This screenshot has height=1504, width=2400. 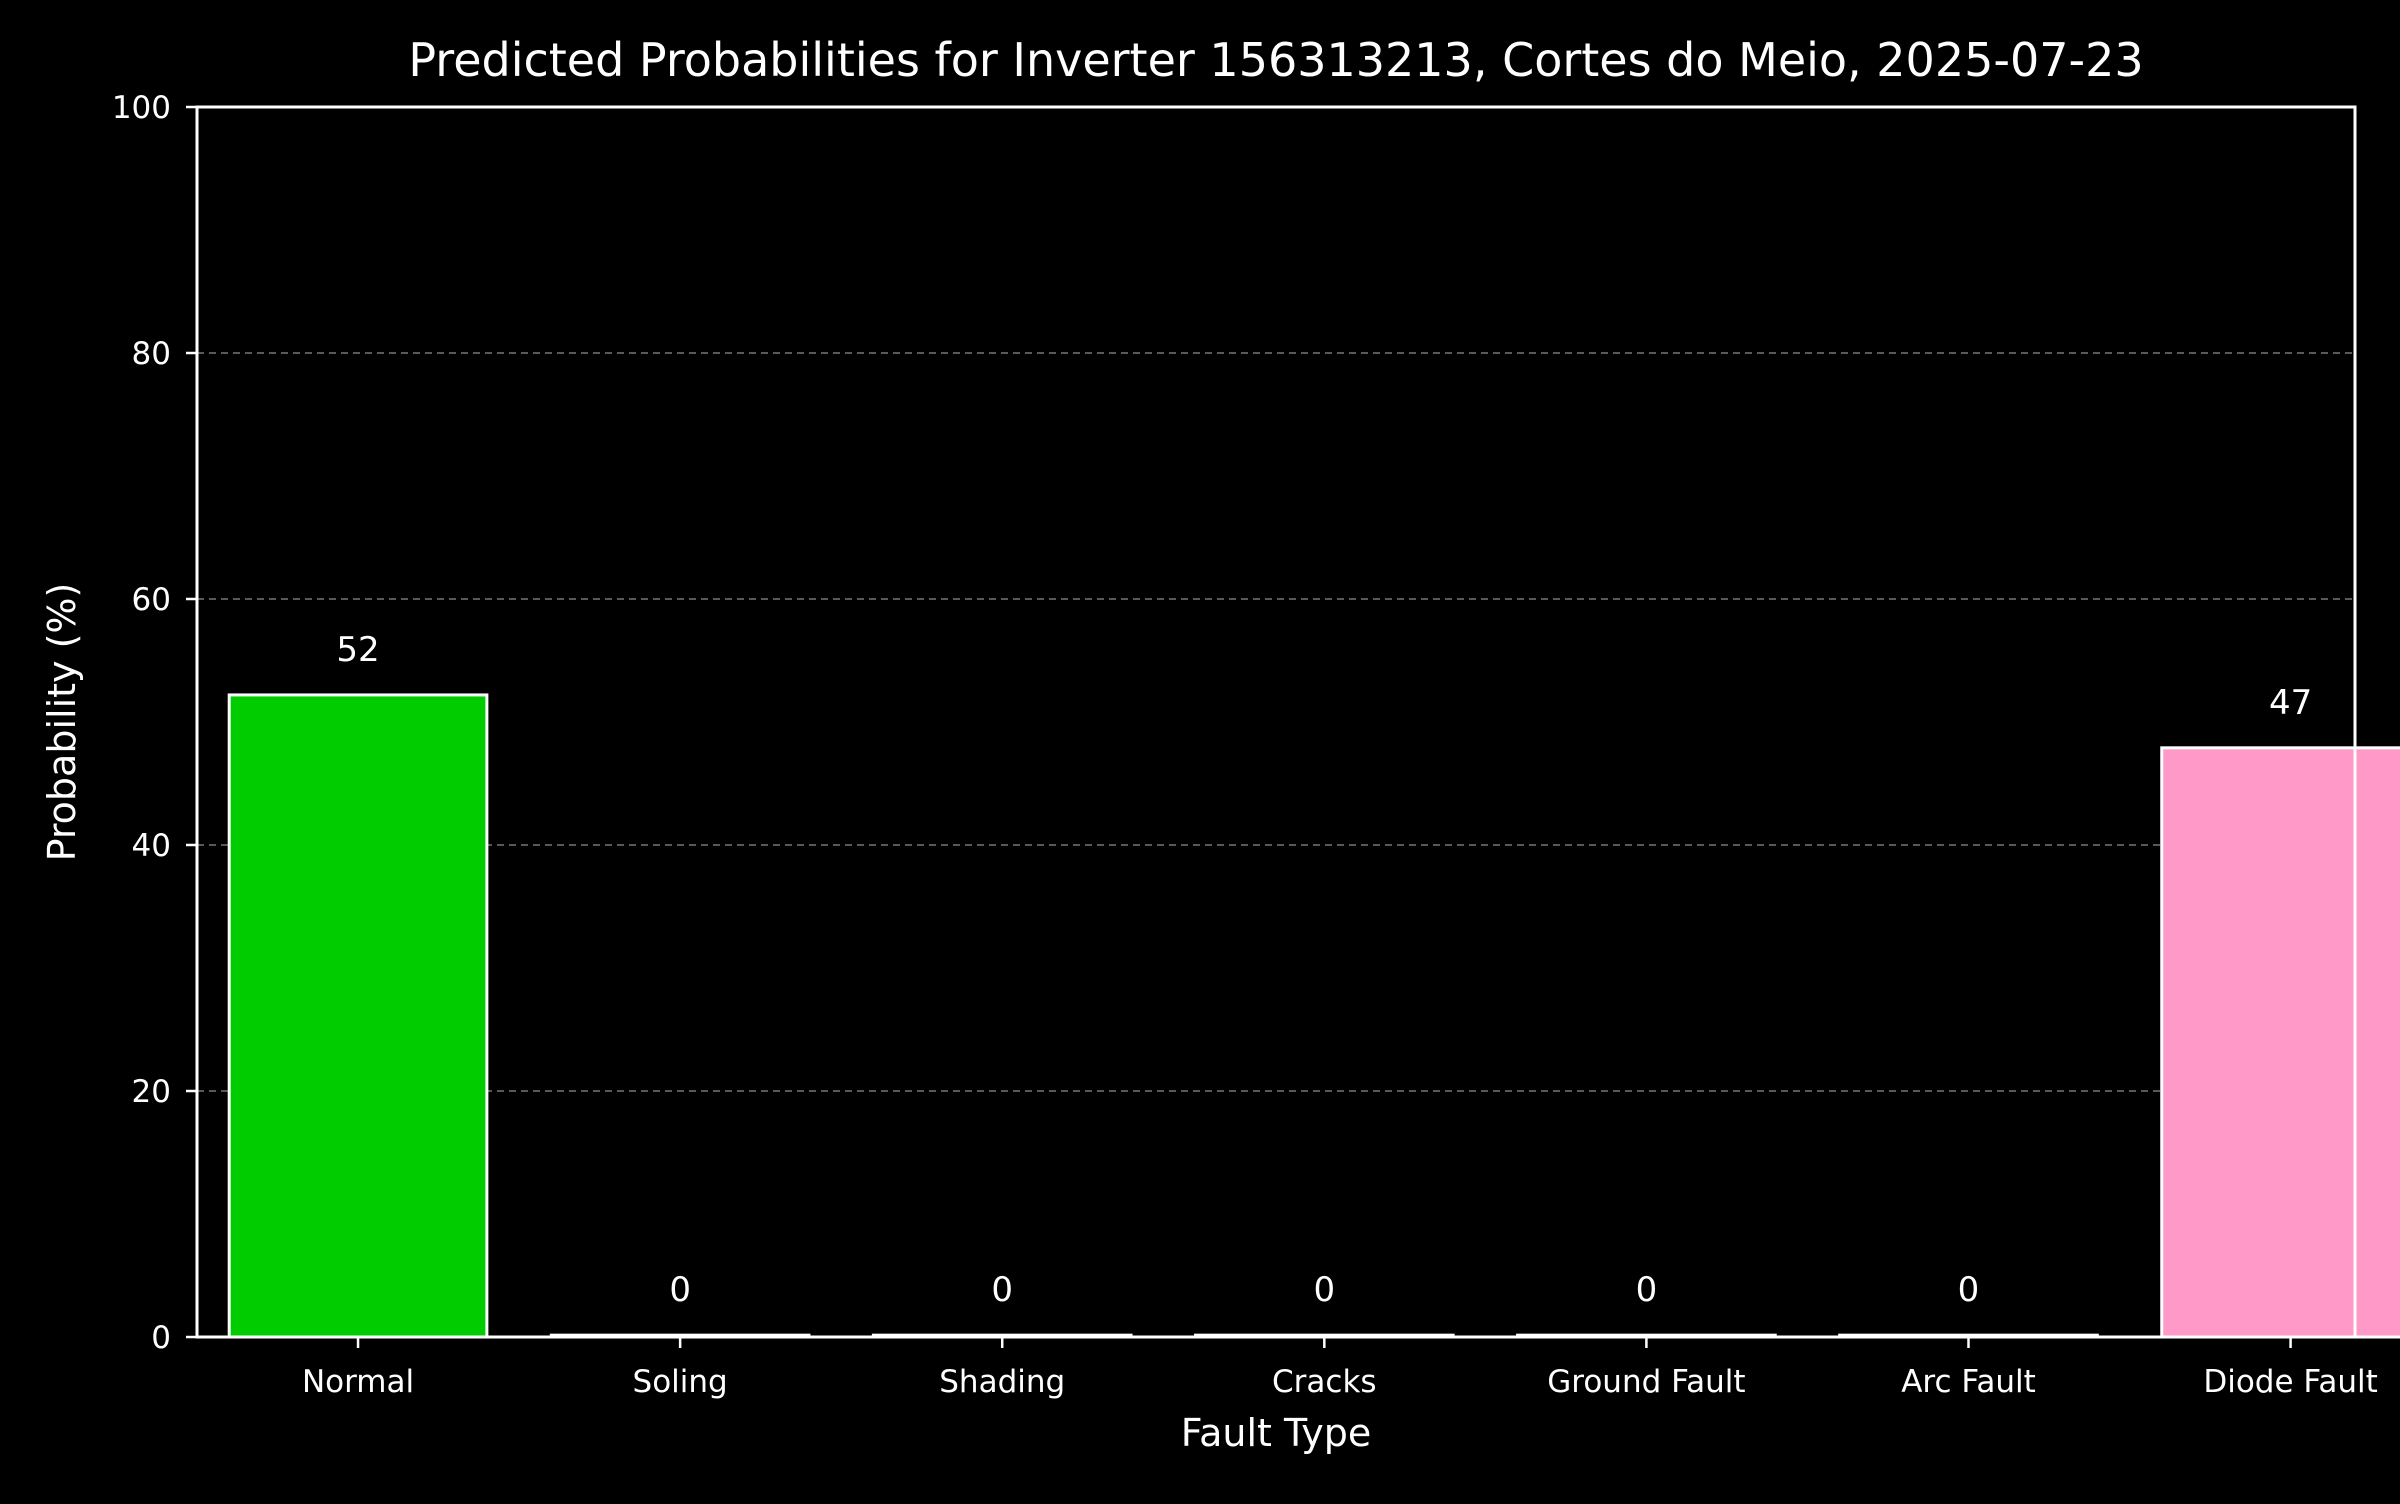 What do you see at coordinates (680, 1382) in the screenshot?
I see `x-tick-label: Soling` at bounding box center [680, 1382].